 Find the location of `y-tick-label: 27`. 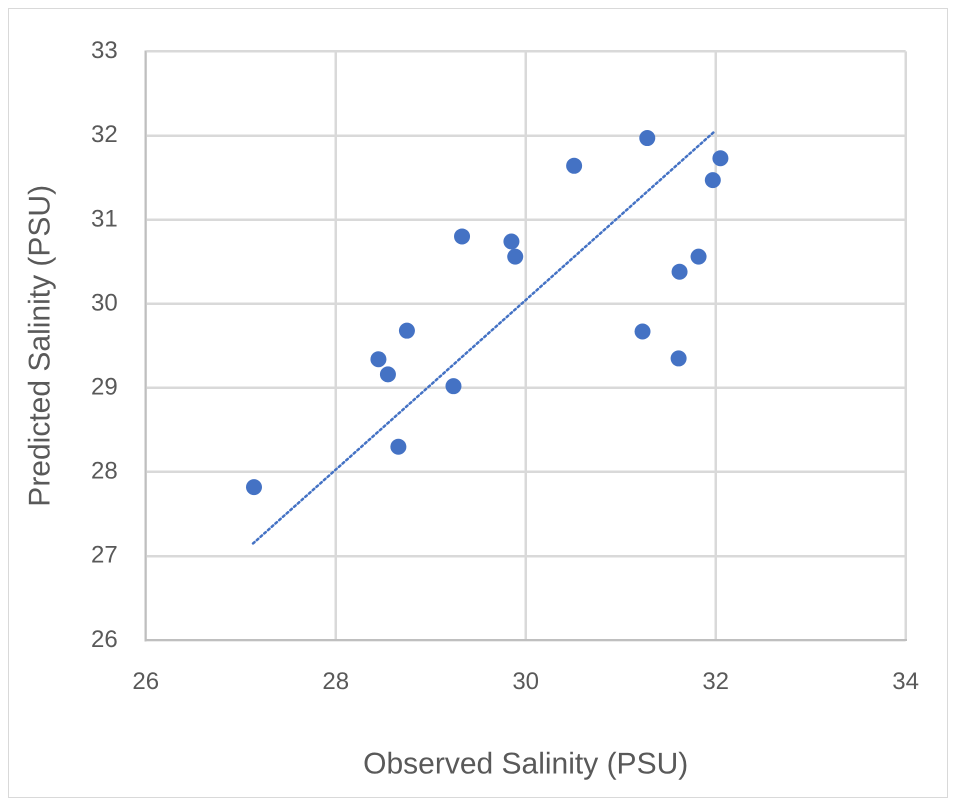

y-tick-label: 27 is located at coordinates (104, 555).